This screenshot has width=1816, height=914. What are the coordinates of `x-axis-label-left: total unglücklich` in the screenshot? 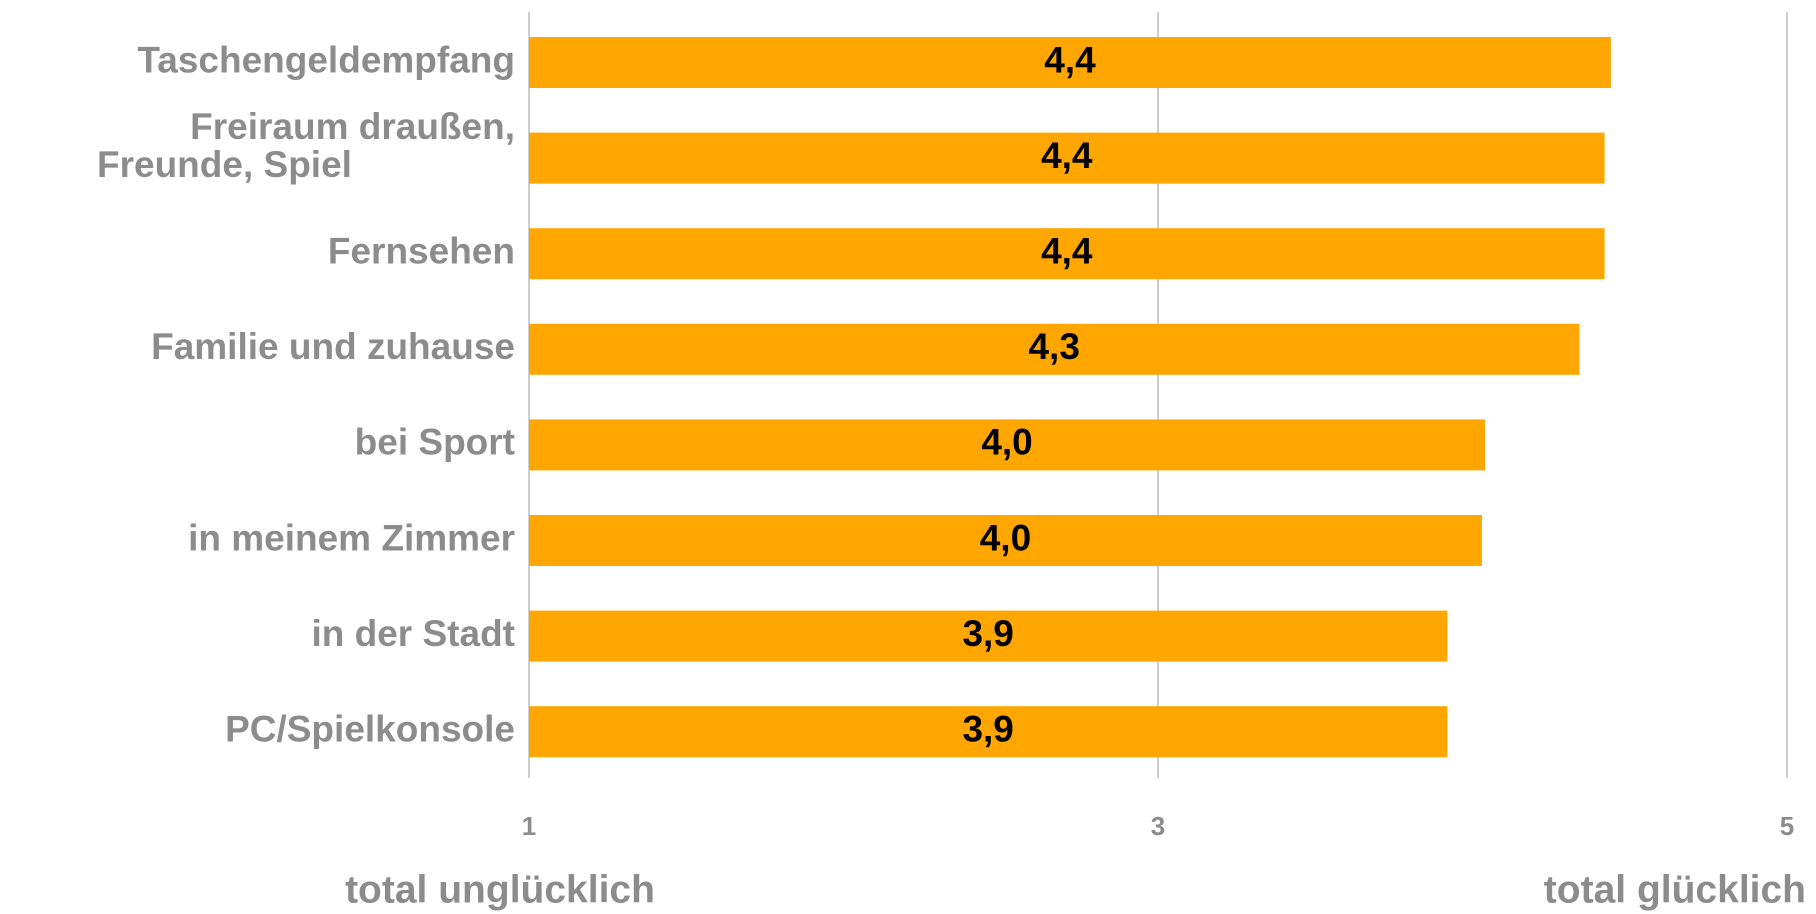 It's located at (500, 889).